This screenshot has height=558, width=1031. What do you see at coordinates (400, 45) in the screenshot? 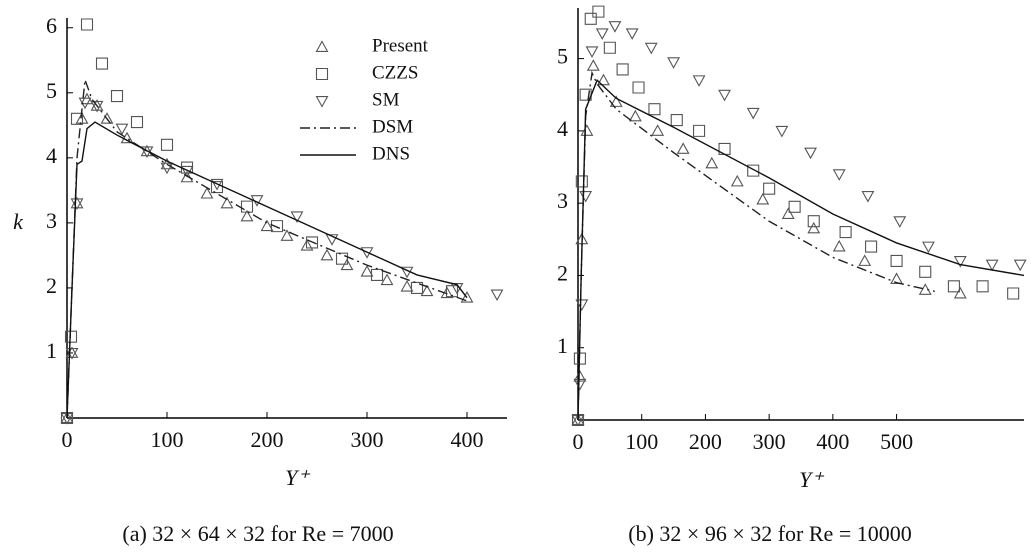
I see `legend-label: Present` at bounding box center [400, 45].